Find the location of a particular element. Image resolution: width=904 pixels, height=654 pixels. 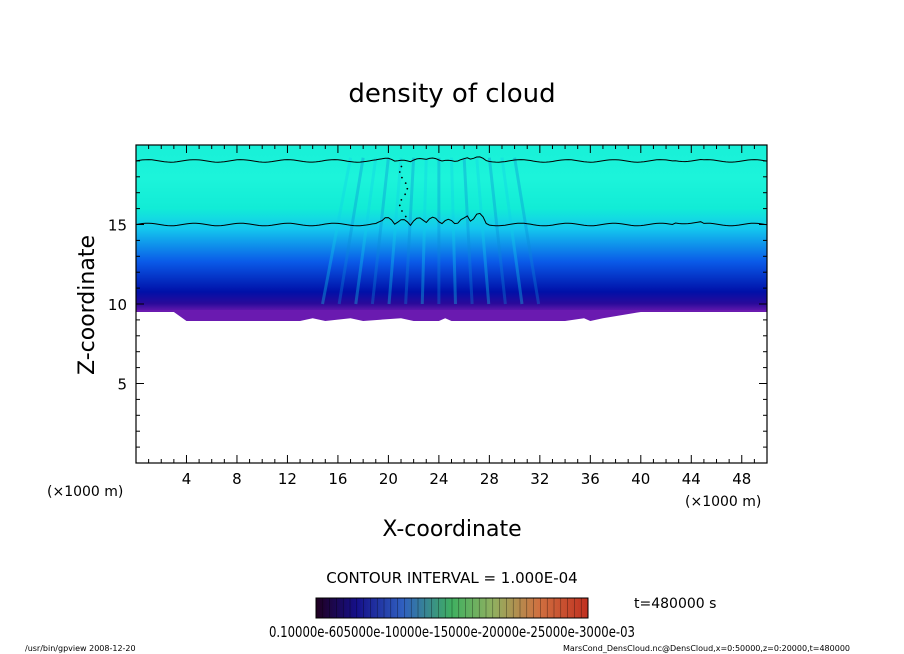

x-tick-label: 40 is located at coordinates (640, 479).